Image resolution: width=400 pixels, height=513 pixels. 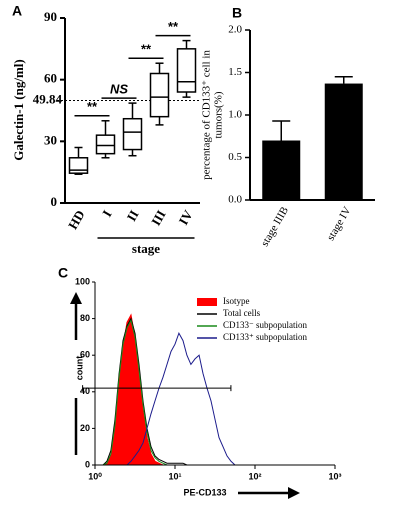 What do you see at coordinates (50, 16) in the screenshot?
I see `y-tick-label: 90` at bounding box center [50, 16].